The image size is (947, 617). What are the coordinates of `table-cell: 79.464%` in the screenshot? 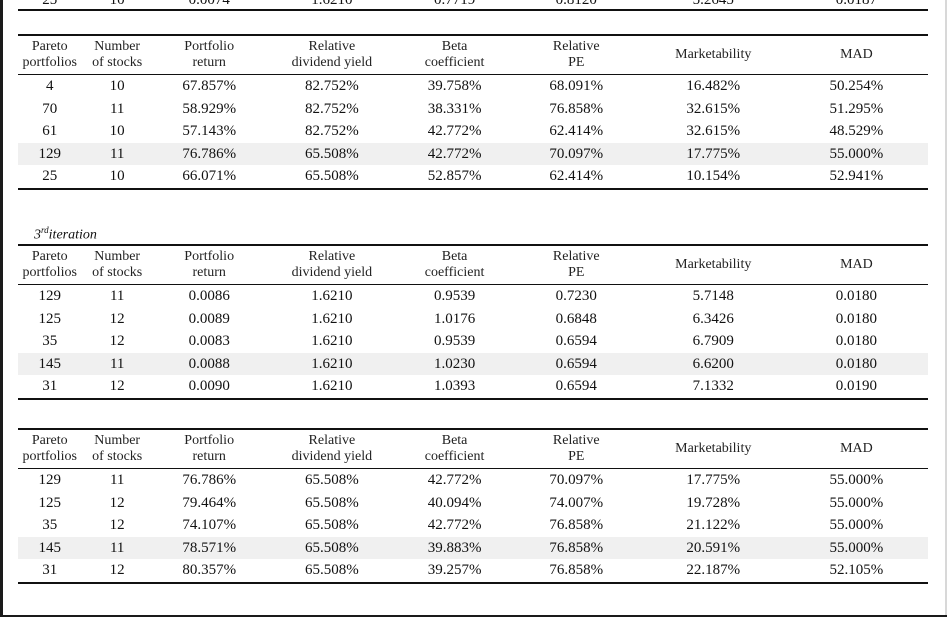 It's located at (209, 502).